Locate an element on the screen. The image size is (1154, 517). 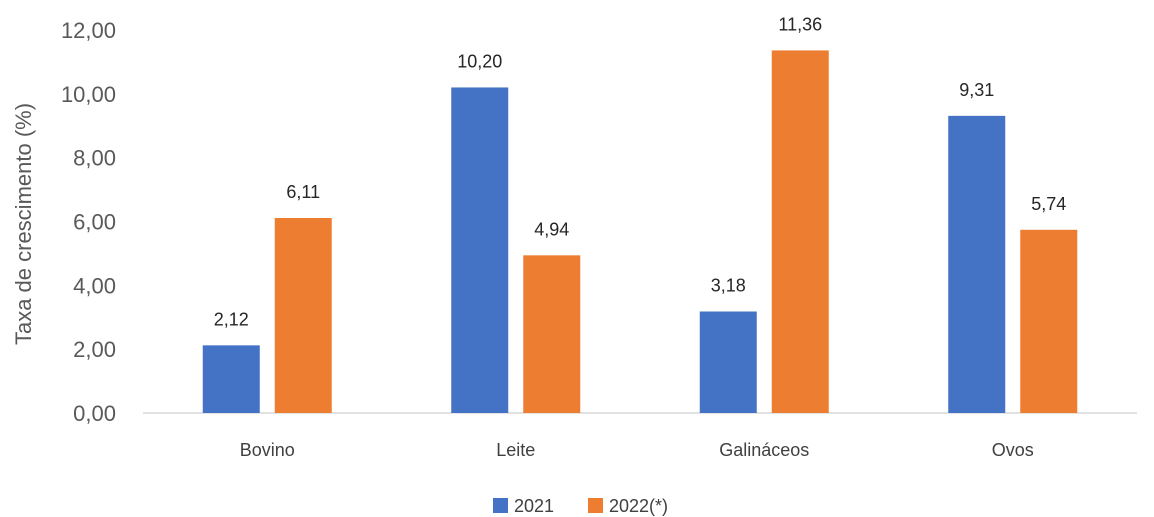
x-tick-label: Bovino is located at coordinates (267, 450).